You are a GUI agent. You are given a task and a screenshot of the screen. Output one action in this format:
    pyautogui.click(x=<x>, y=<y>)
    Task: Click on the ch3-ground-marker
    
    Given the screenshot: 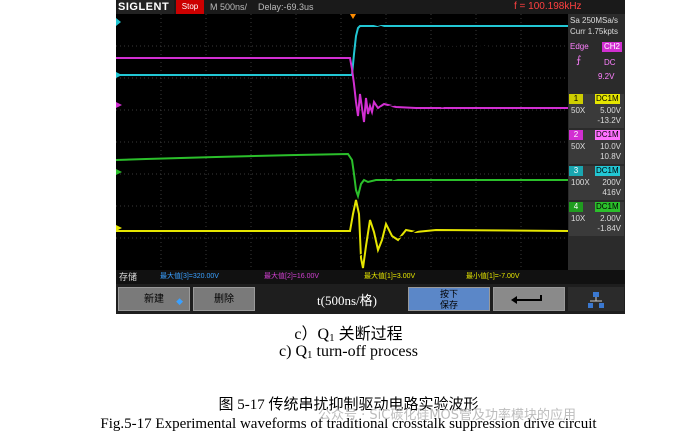 What is the action you would take?
    pyautogui.click(x=119, y=75)
    